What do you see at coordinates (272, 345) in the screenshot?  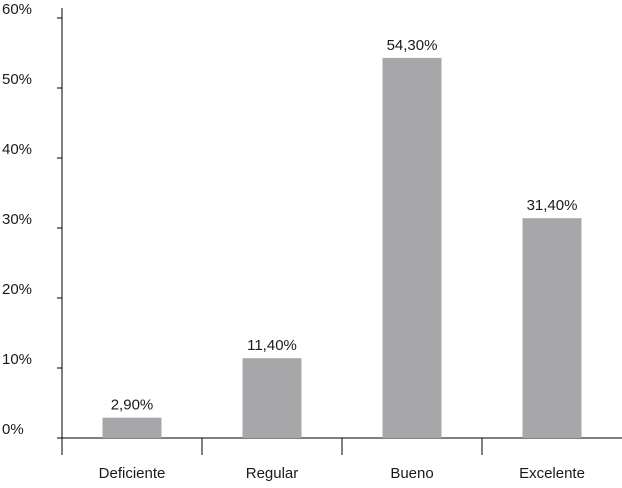 I see `data-label-regular: 11,40%` at bounding box center [272, 345].